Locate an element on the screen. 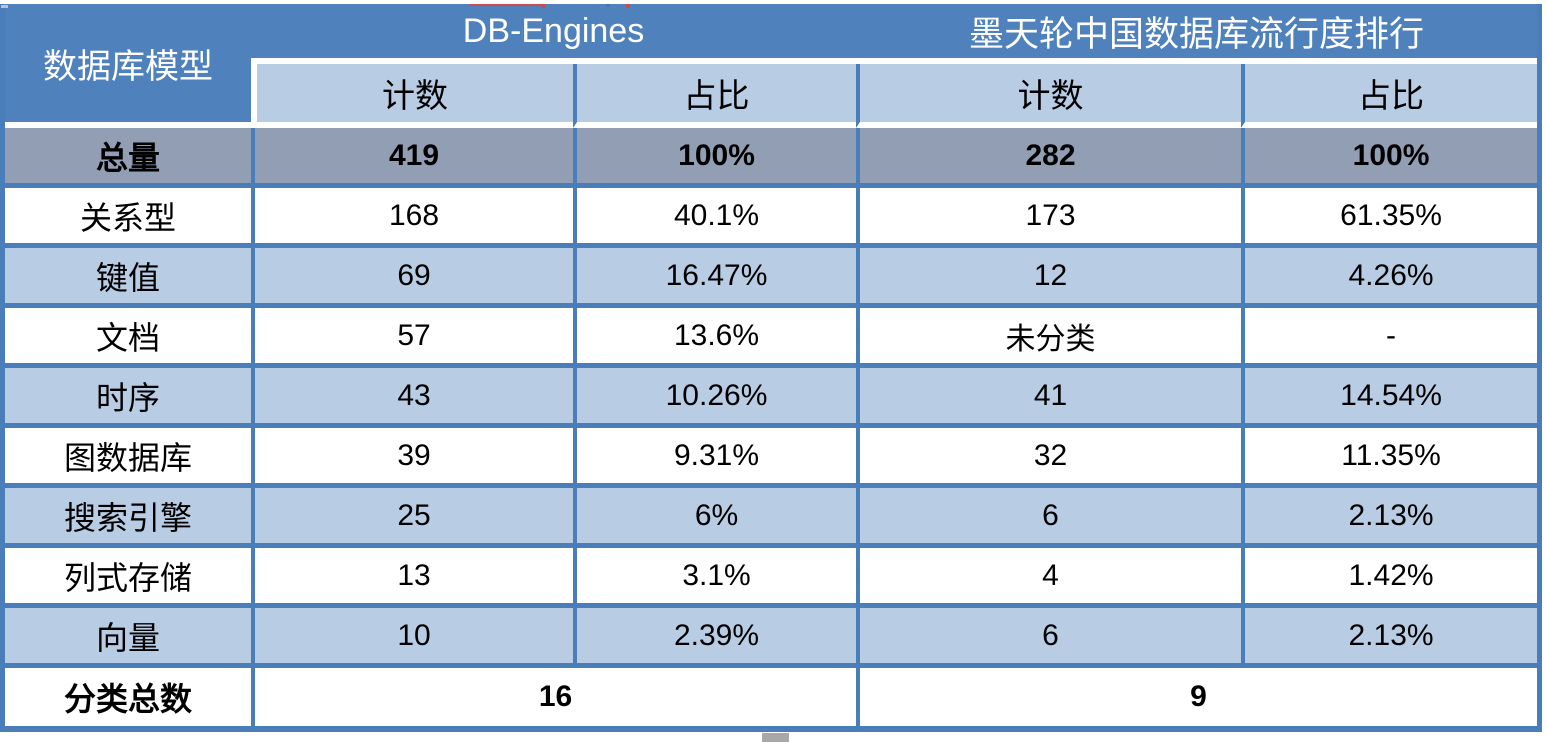 This screenshot has height=742, width=1547. data-cell: 4.26% is located at coordinates (1389, 278).